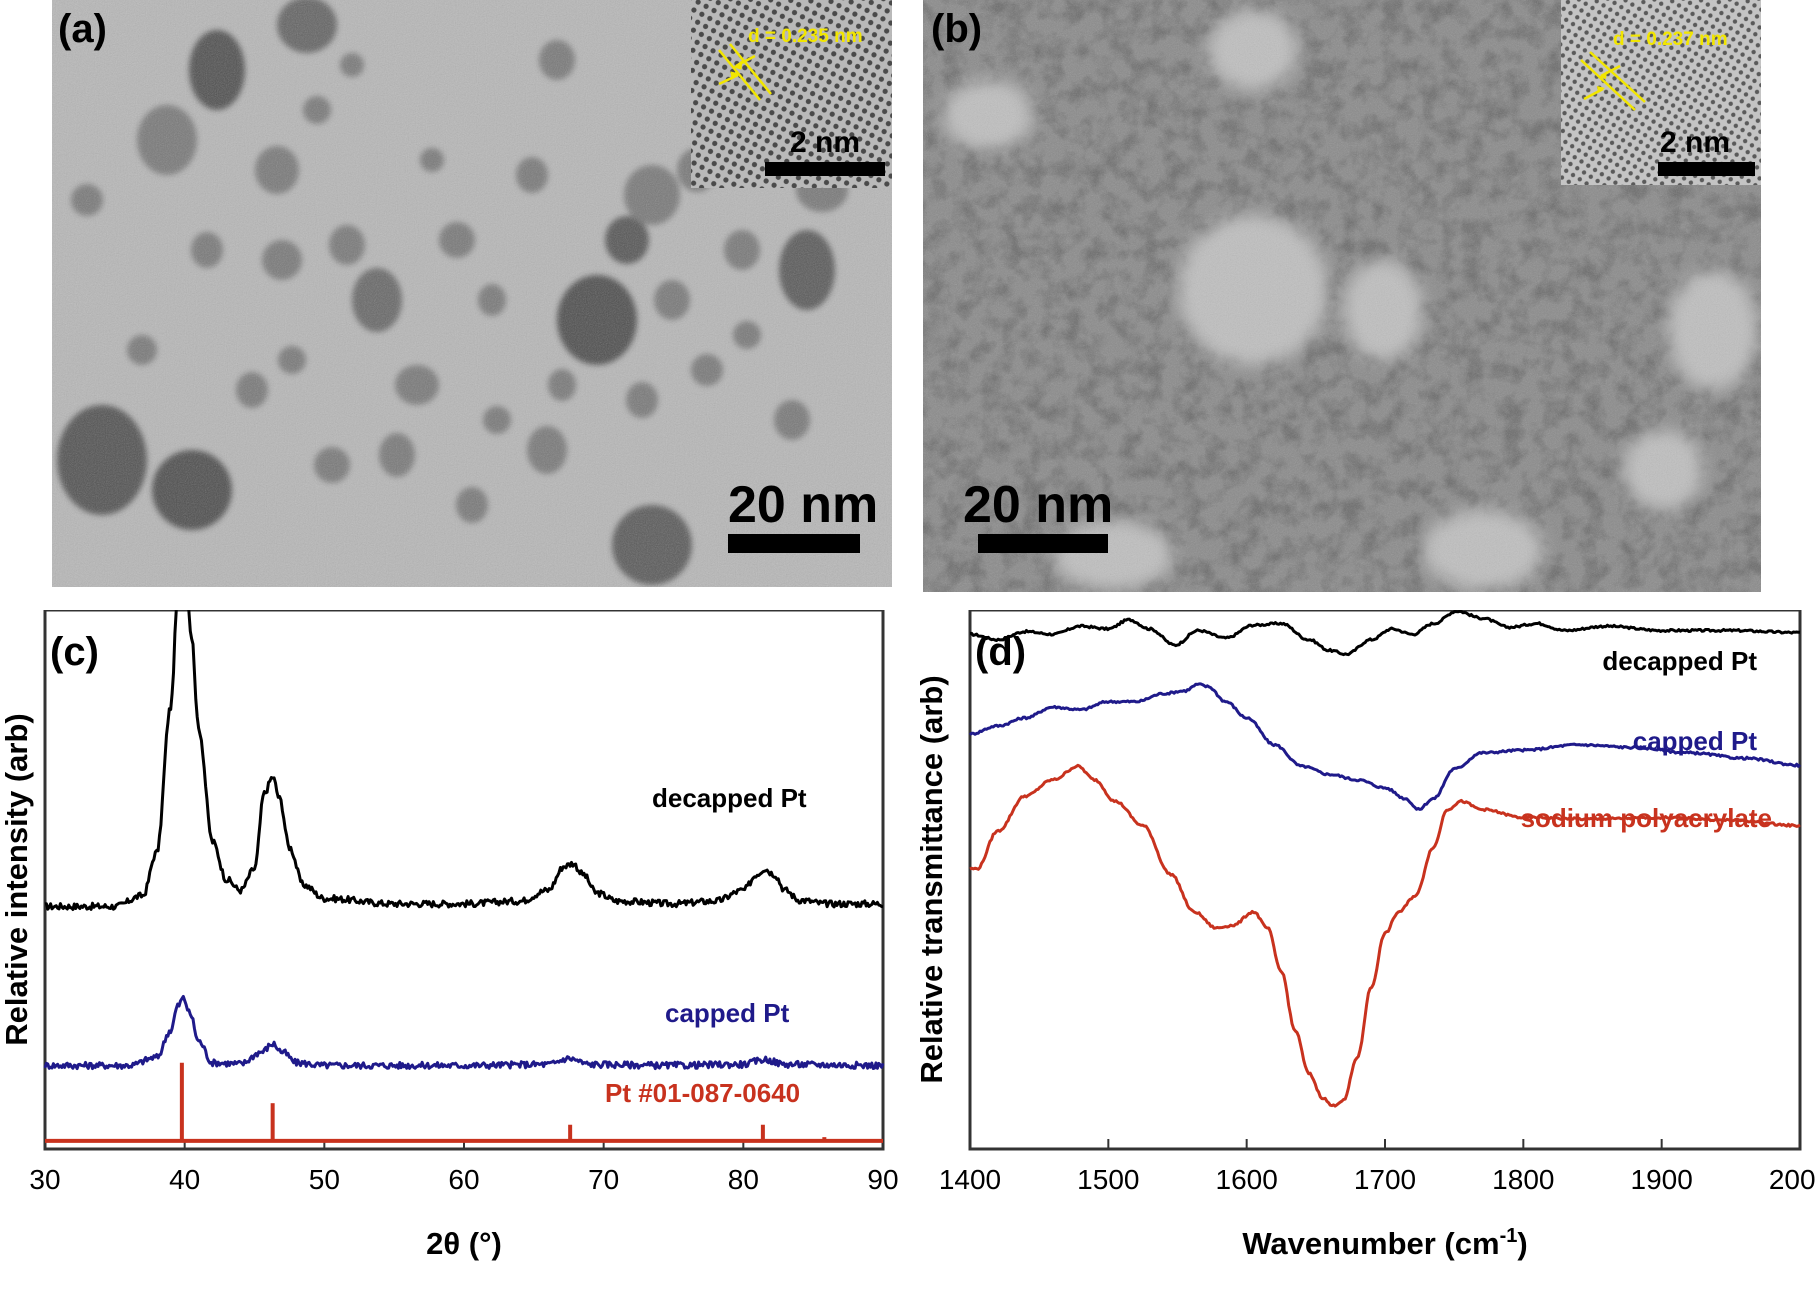 The height and width of the screenshot is (1289, 1815). I want to click on inset-b-scale-bar, so click(1706, 169).